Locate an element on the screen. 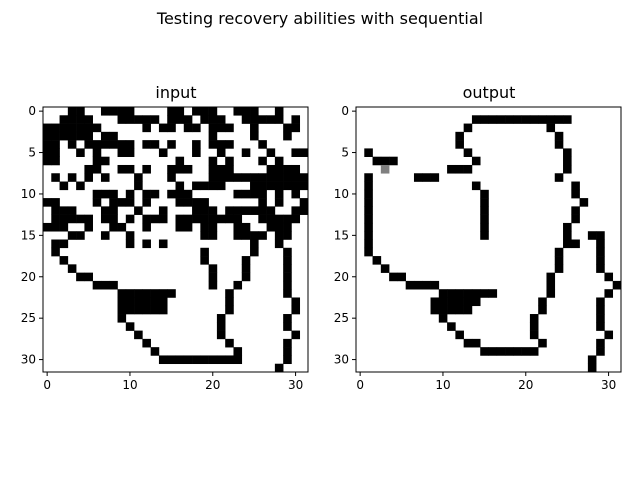 The image size is (640, 480). x-tick-label: 20 is located at coordinates (525, 385).